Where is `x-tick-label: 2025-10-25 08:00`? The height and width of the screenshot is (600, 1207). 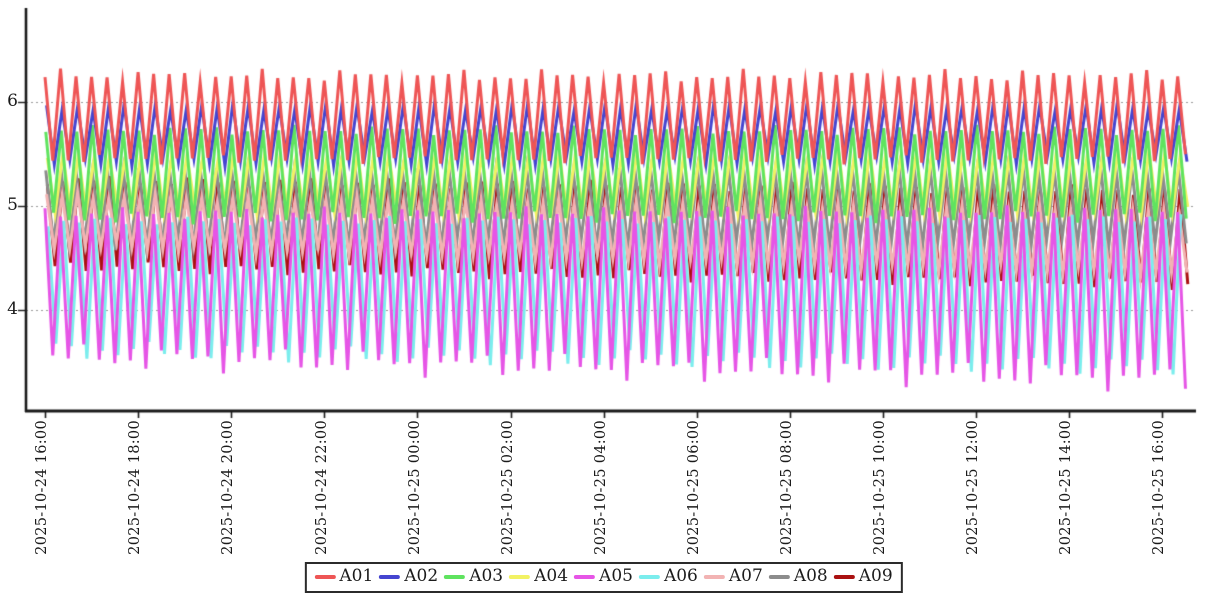
x-tick-label: 2025-10-25 08:00 is located at coordinates (786, 487).